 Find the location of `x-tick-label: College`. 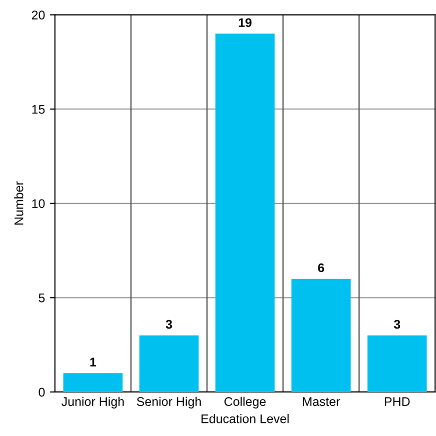

x-tick-label: College is located at coordinates (245, 402).